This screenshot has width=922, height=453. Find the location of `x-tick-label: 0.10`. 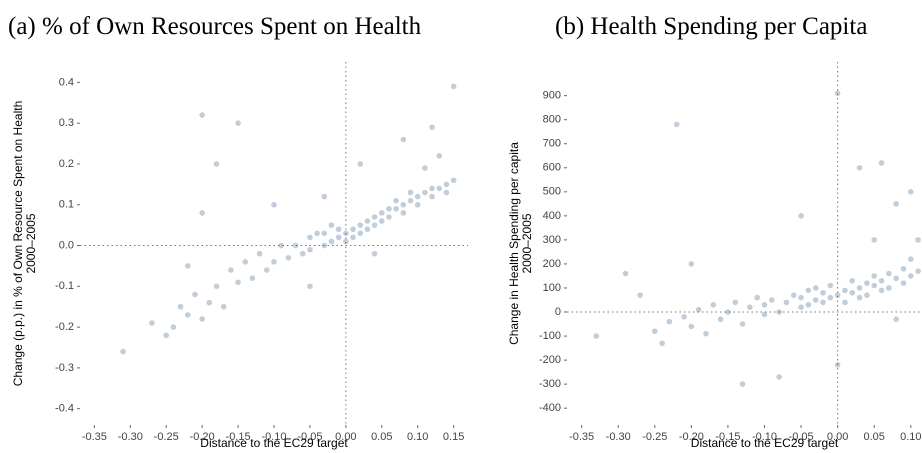

x-tick-label: 0.10 is located at coordinates (417, 437).